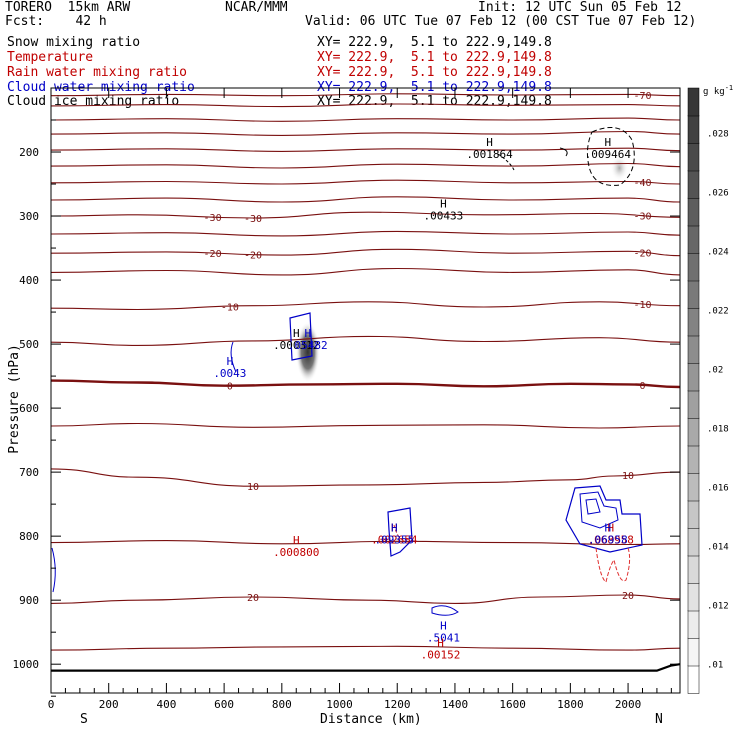  I want to click on right-end-label: N, so click(659, 719).